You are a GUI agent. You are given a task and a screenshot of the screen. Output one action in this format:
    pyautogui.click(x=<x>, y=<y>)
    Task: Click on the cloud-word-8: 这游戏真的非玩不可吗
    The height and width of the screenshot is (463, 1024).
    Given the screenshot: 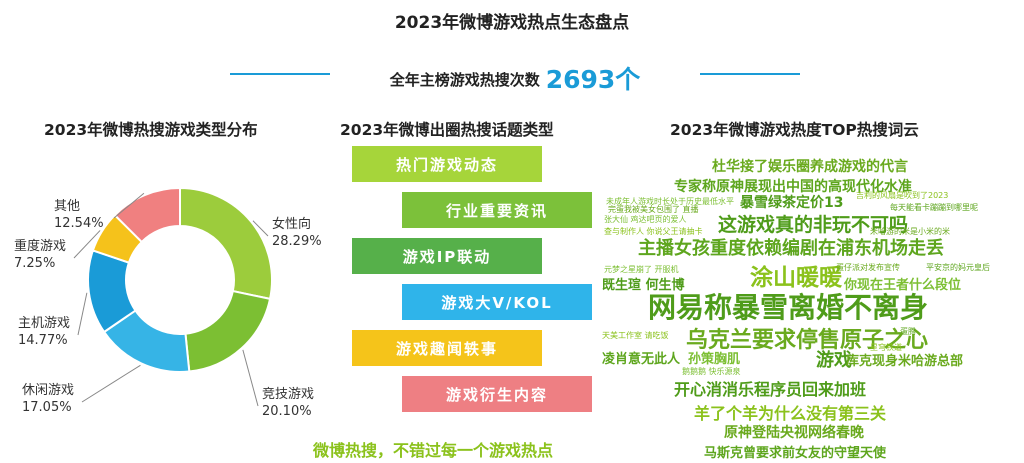 What is the action you would take?
    pyautogui.click(x=813, y=225)
    